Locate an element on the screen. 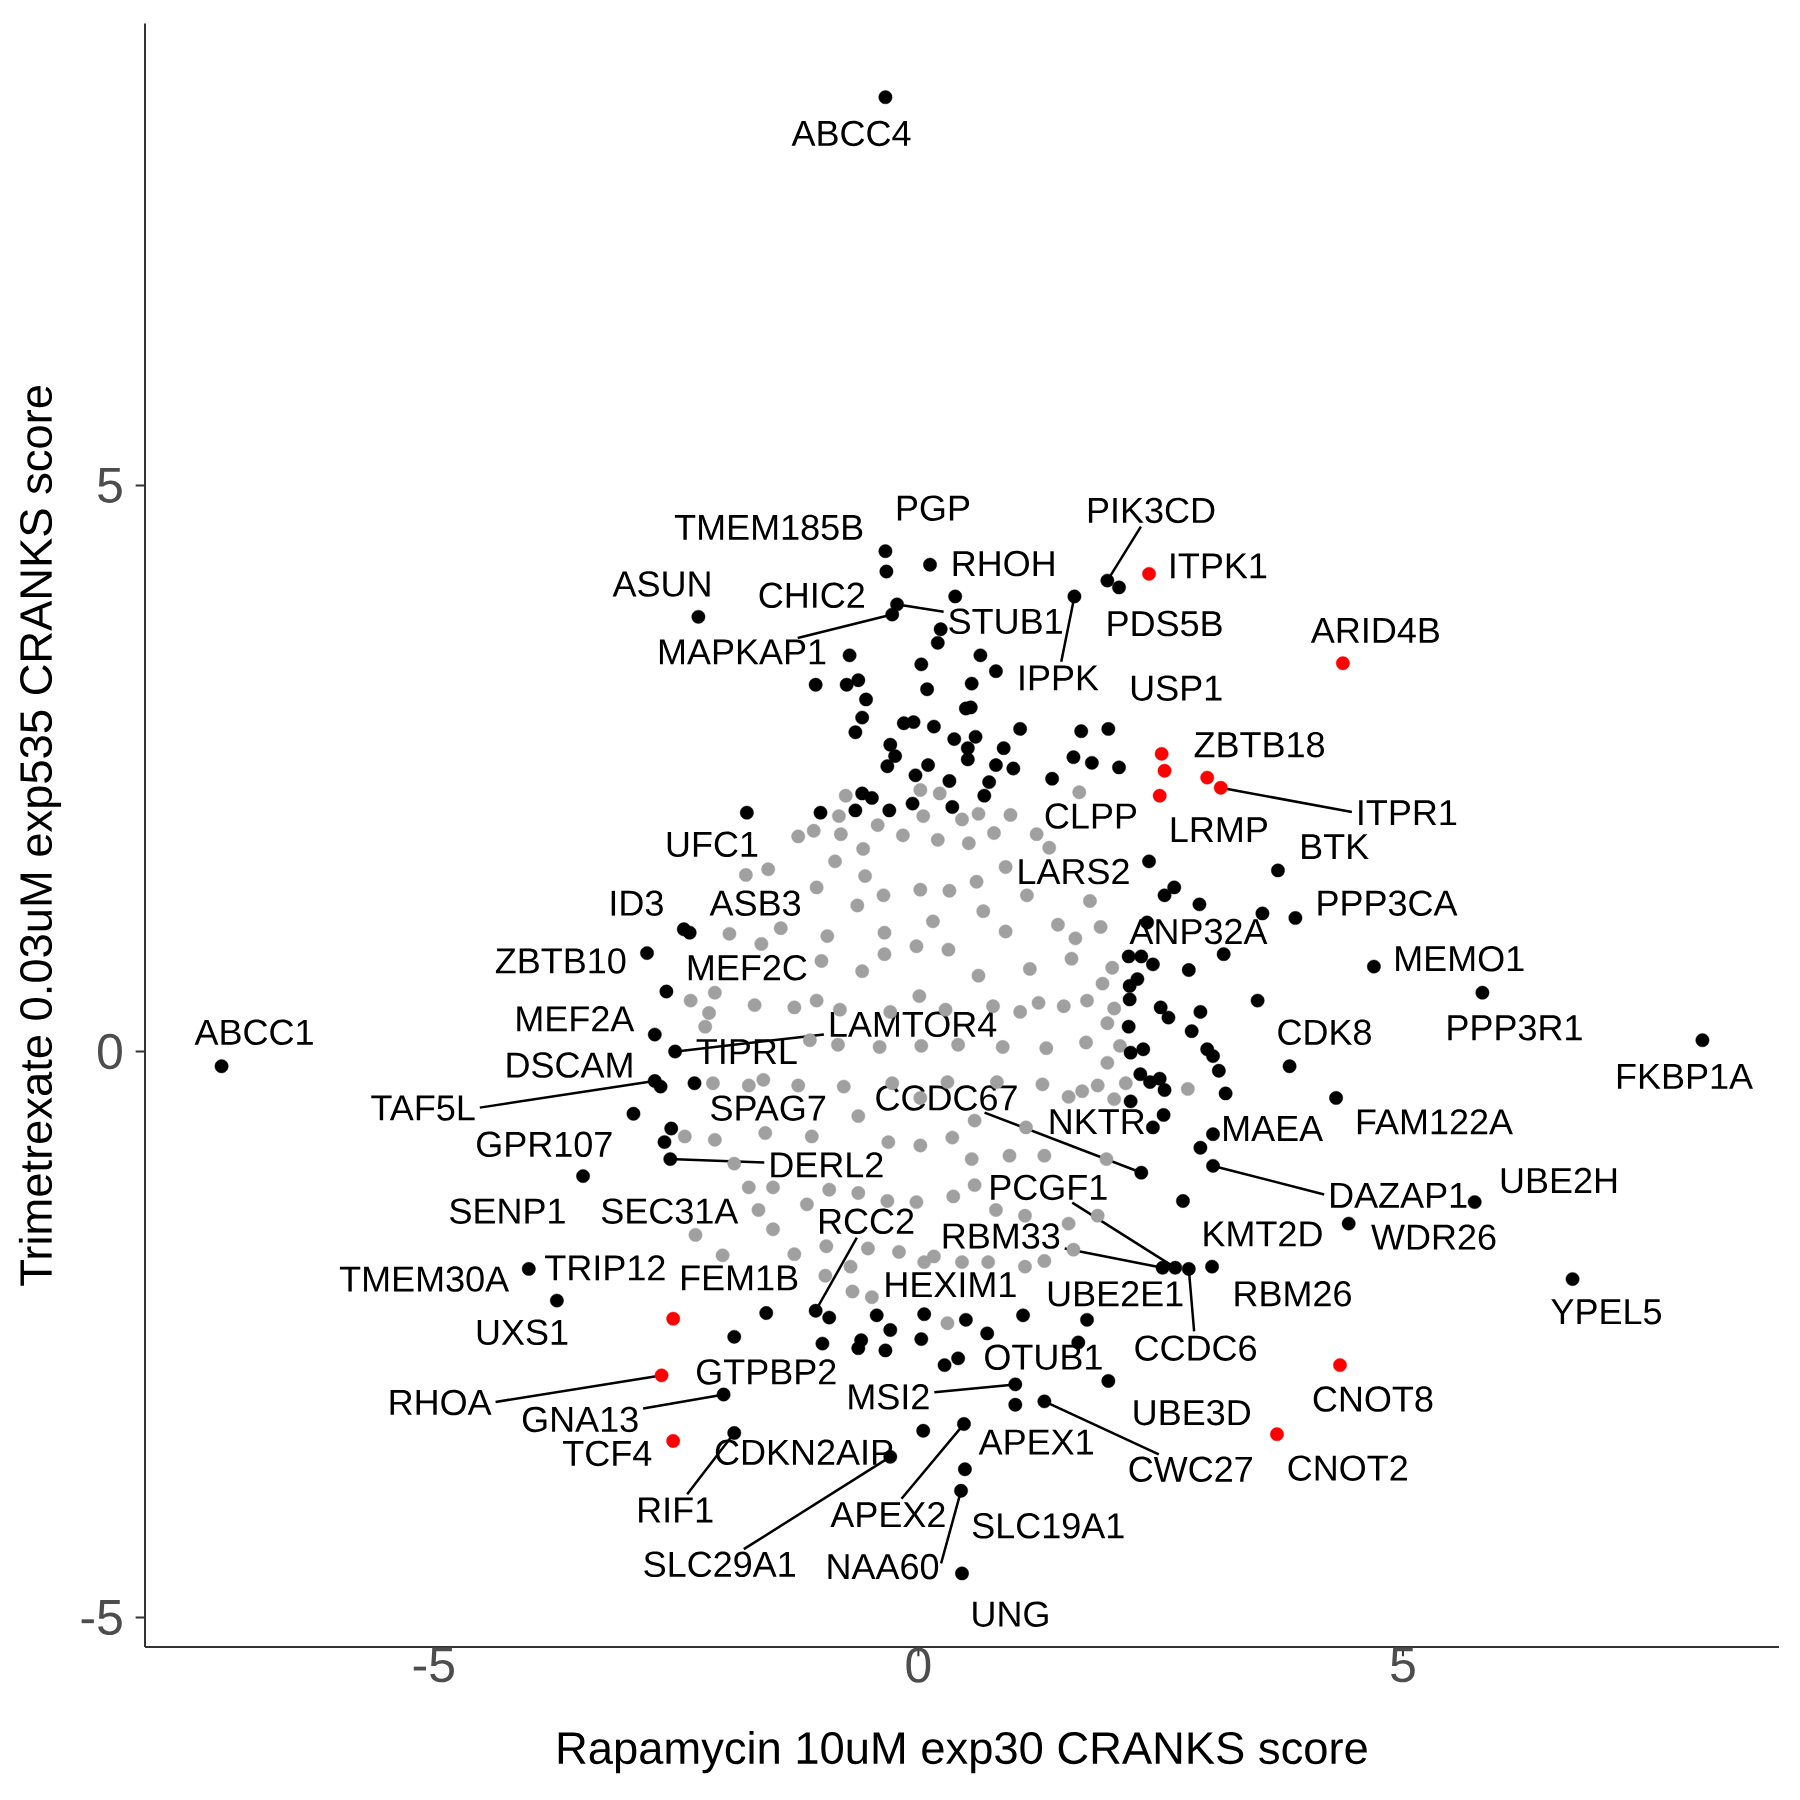 This screenshot has width=1800, height=1800. annotation: KMT2D is located at coordinates (1263, 1234).